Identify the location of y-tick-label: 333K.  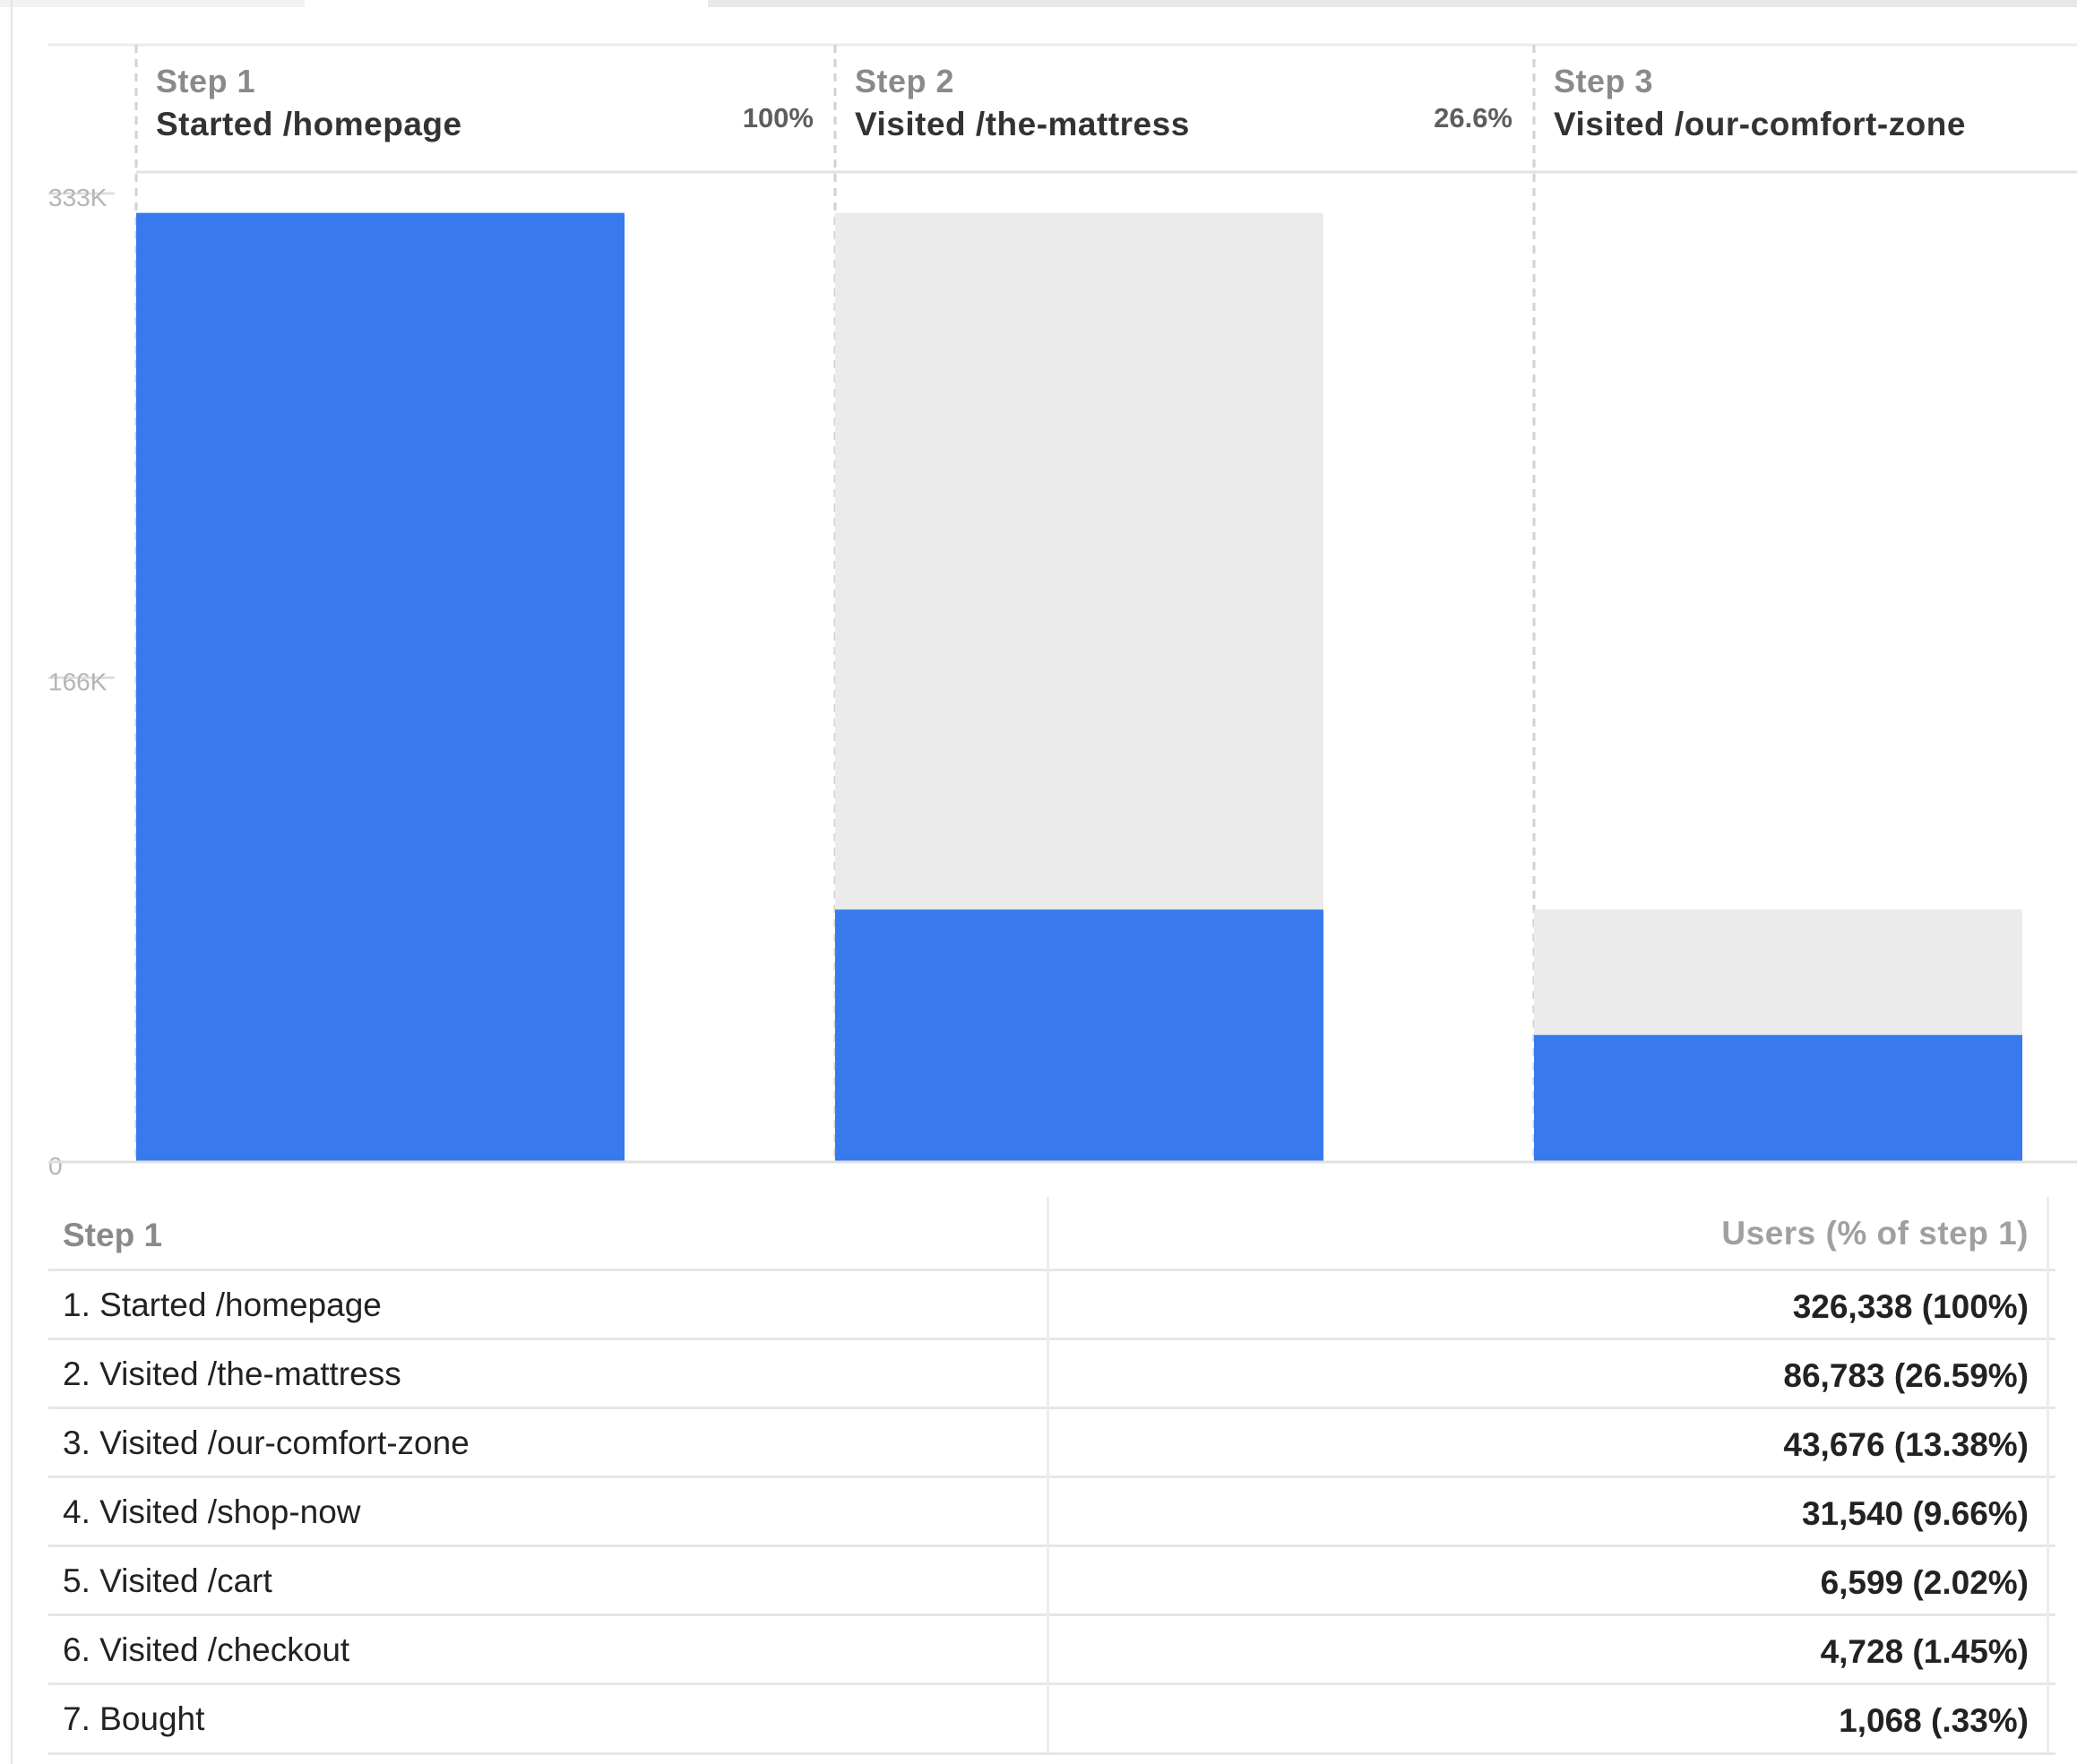
(78, 197).